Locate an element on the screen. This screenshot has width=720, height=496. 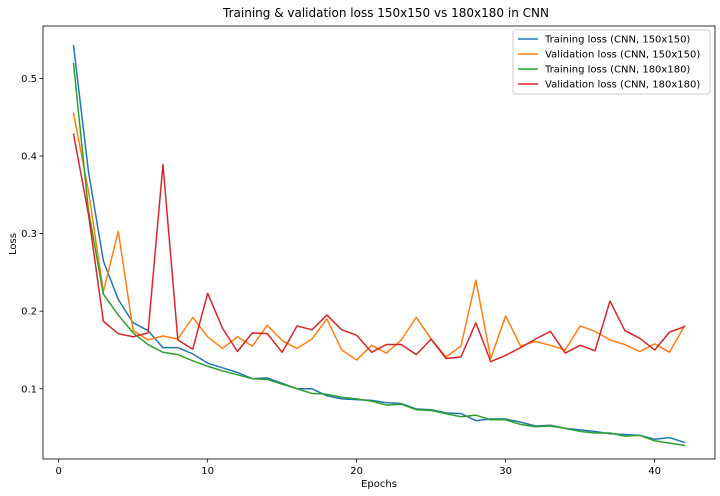
x-tick-label: 10 is located at coordinates (207, 471).